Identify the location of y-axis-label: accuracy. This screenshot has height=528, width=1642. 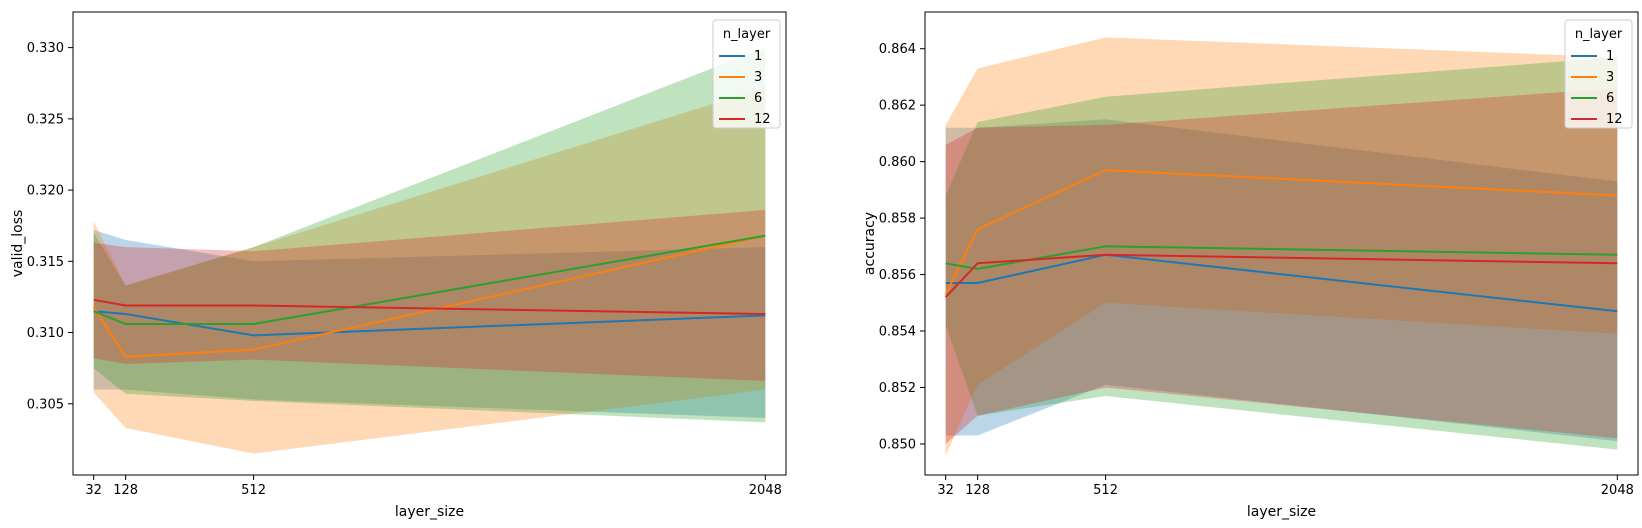
(870, 243).